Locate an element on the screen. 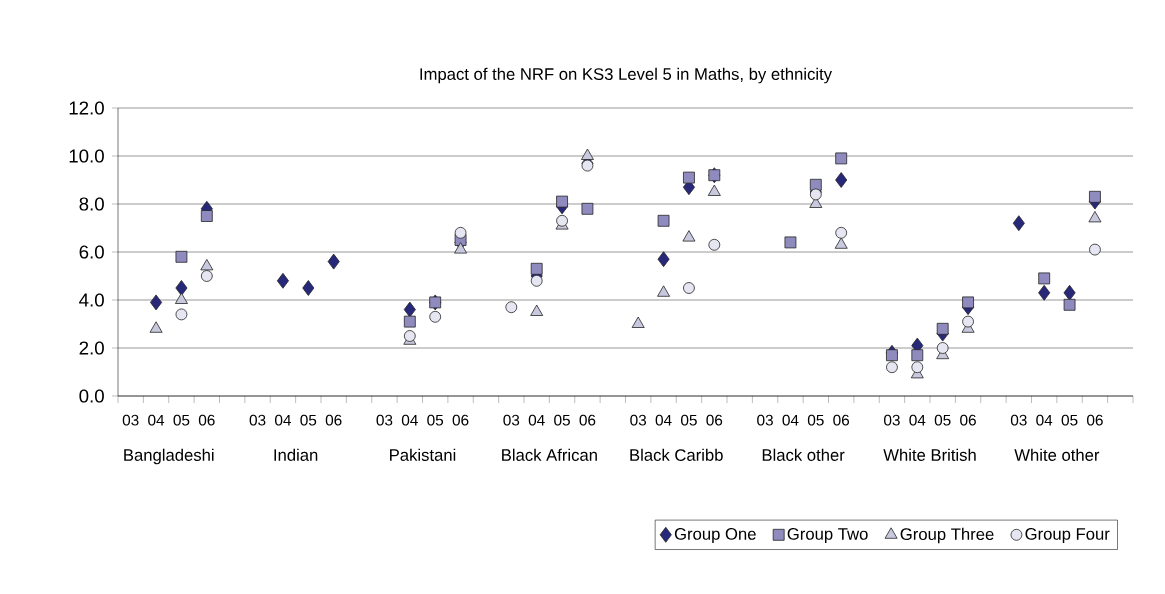  text: White British is located at coordinates (929, 454).